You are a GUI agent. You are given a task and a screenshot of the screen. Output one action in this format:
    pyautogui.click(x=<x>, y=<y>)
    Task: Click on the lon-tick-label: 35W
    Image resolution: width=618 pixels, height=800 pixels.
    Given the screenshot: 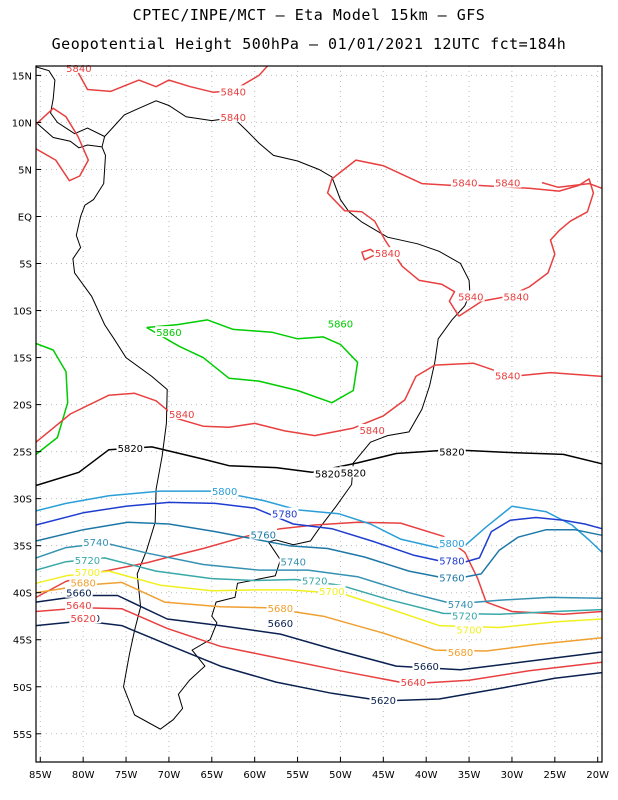 What is the action you would take?
    pyautogui.click(x=469, y=775)
    